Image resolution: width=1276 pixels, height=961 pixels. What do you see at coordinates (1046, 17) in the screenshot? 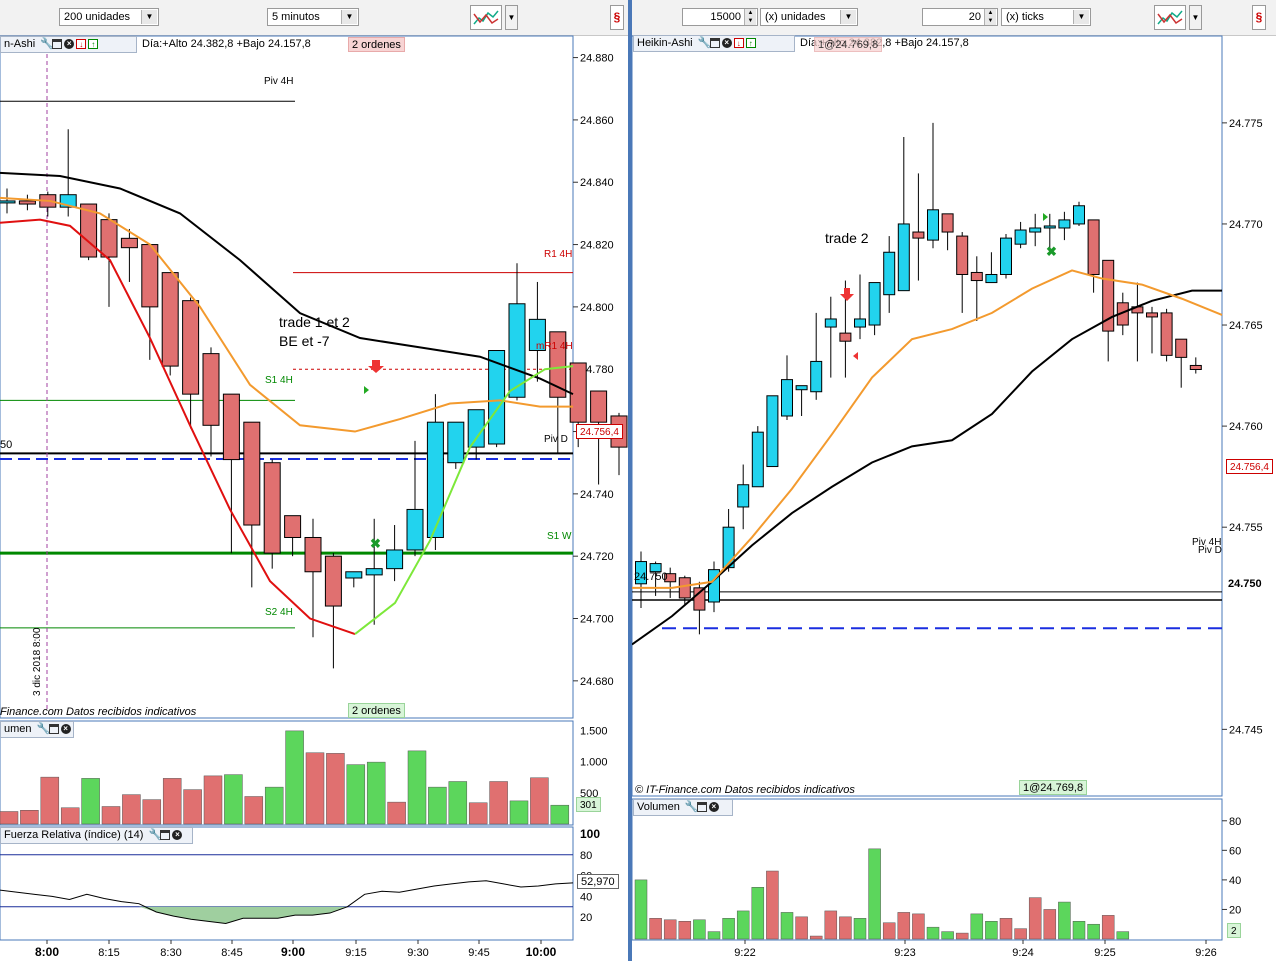
I see `ticks-select: (x) ticks ▼` at bounding box center [1046, 17].